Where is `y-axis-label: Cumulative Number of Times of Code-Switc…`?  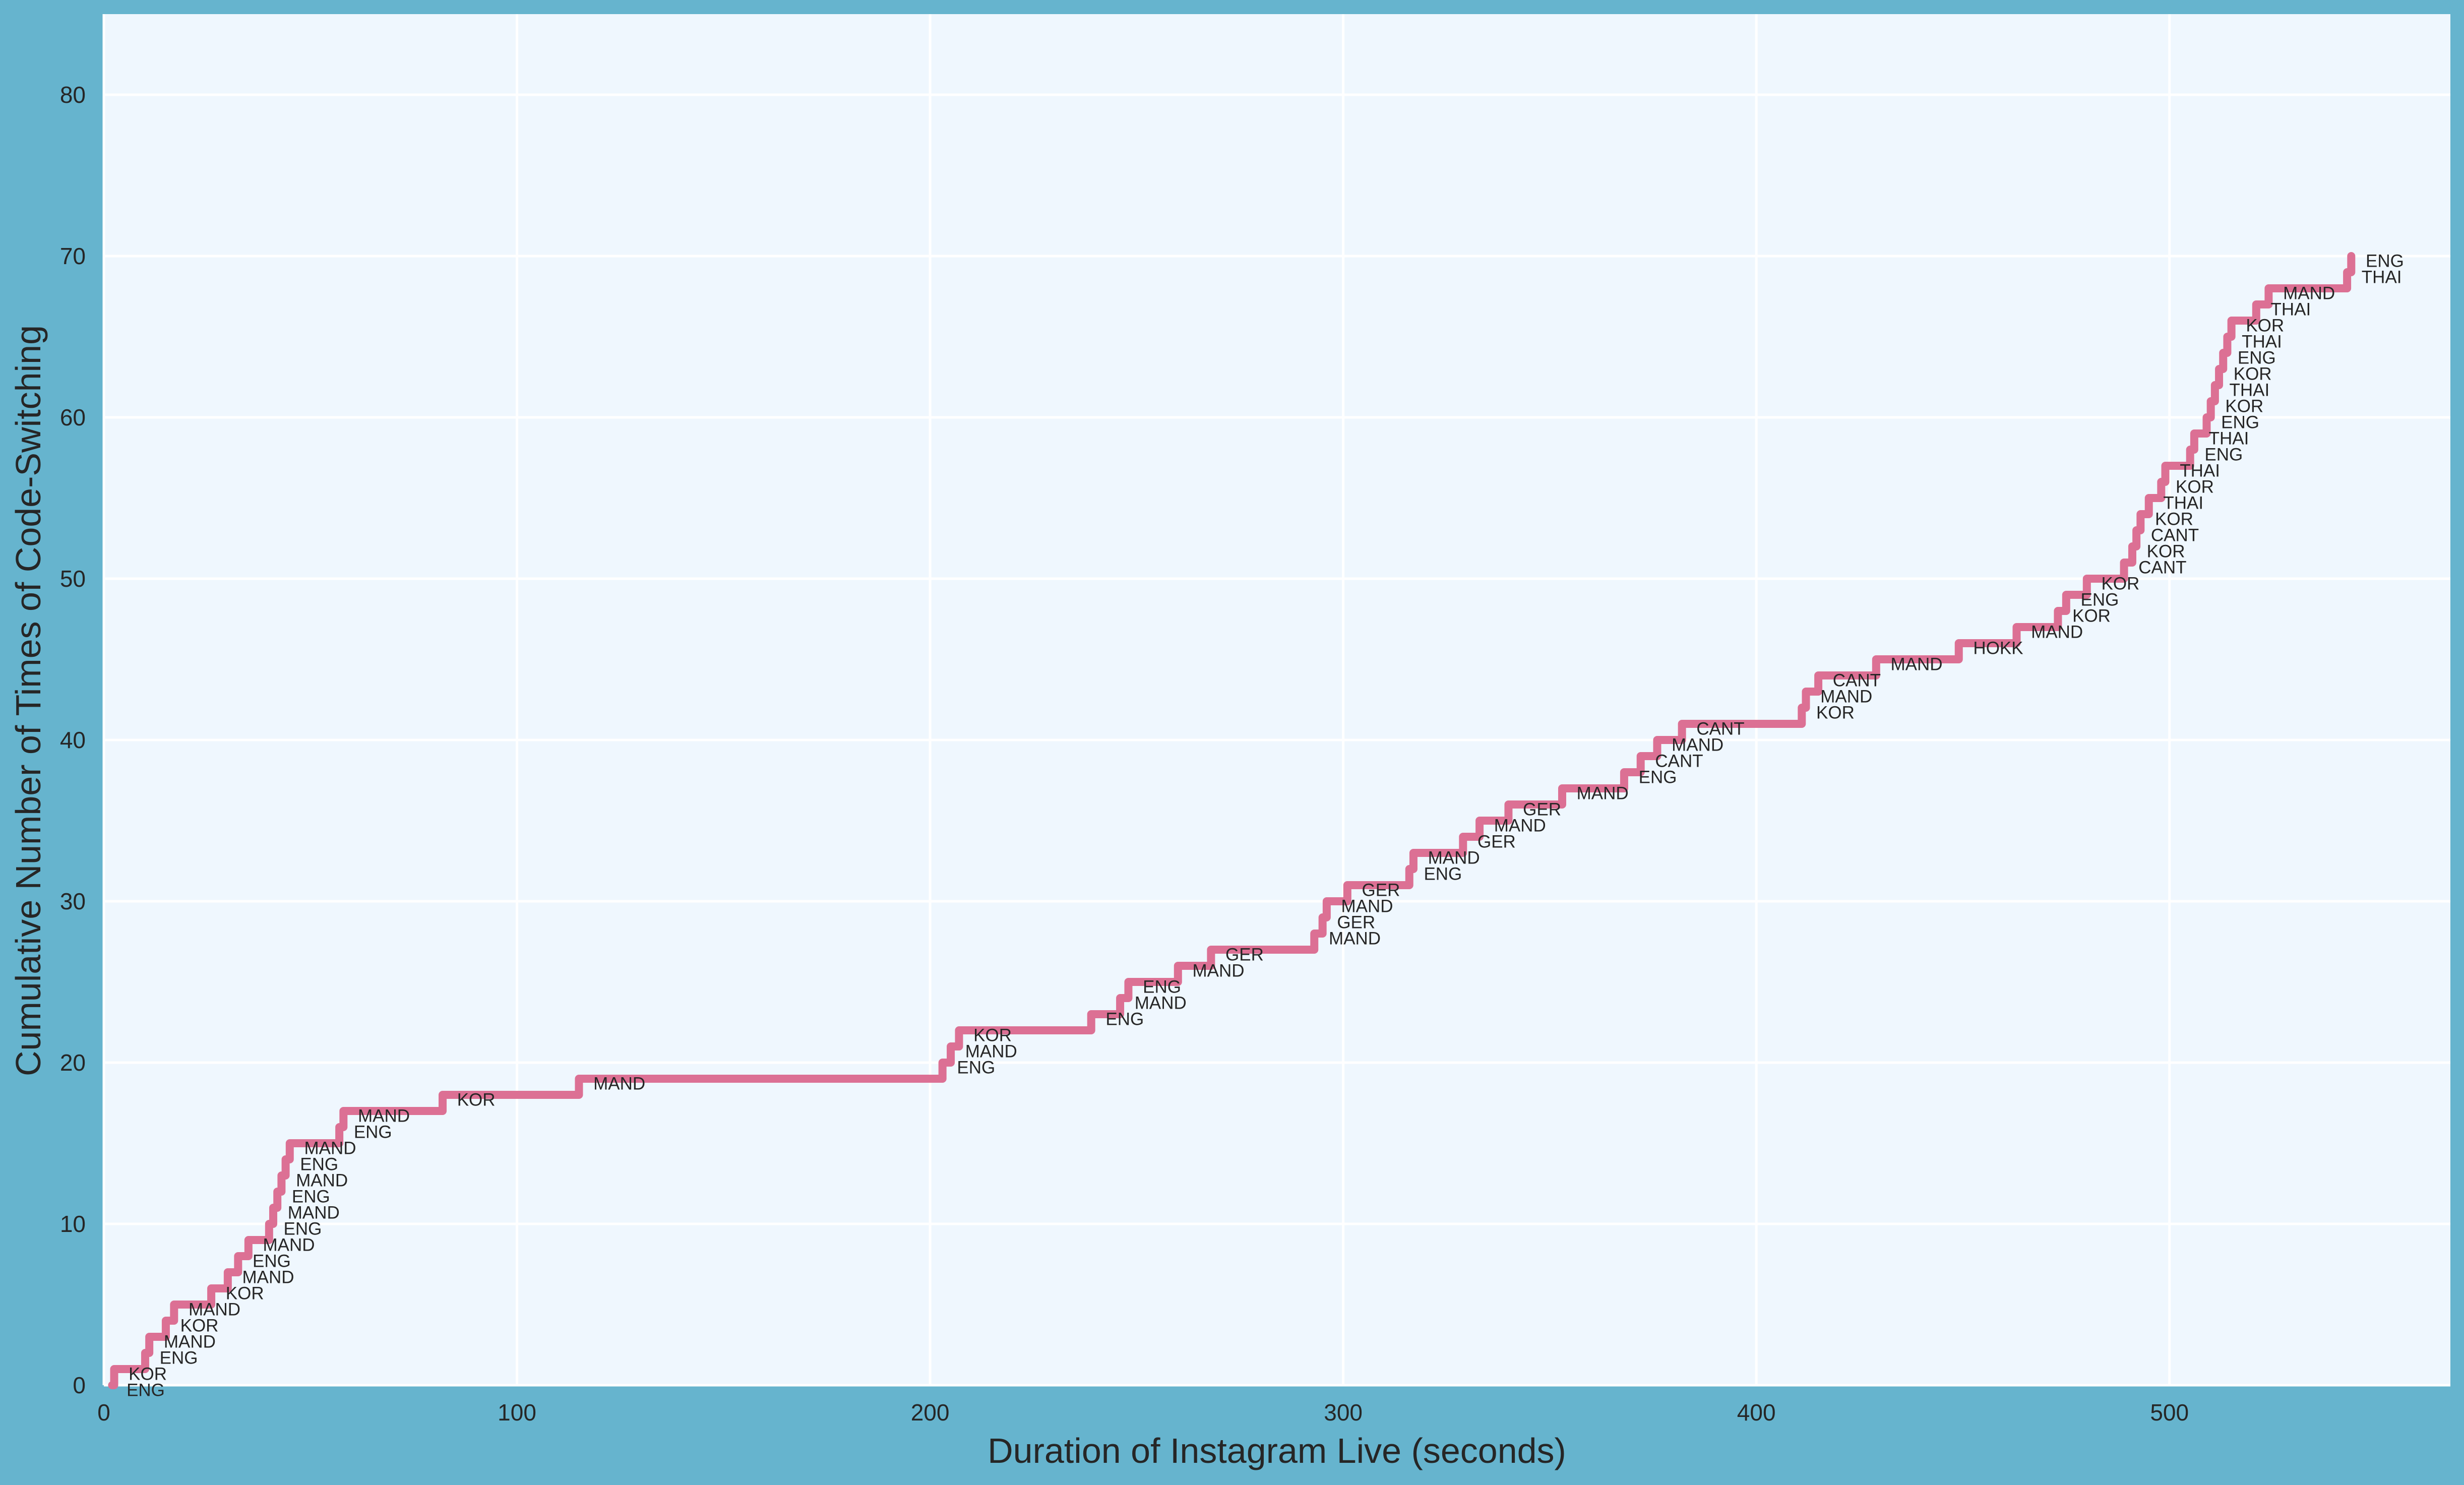
y-axis-label: Cumulative Number of Times of Code-Switc… is located at coordinates (28, 700).